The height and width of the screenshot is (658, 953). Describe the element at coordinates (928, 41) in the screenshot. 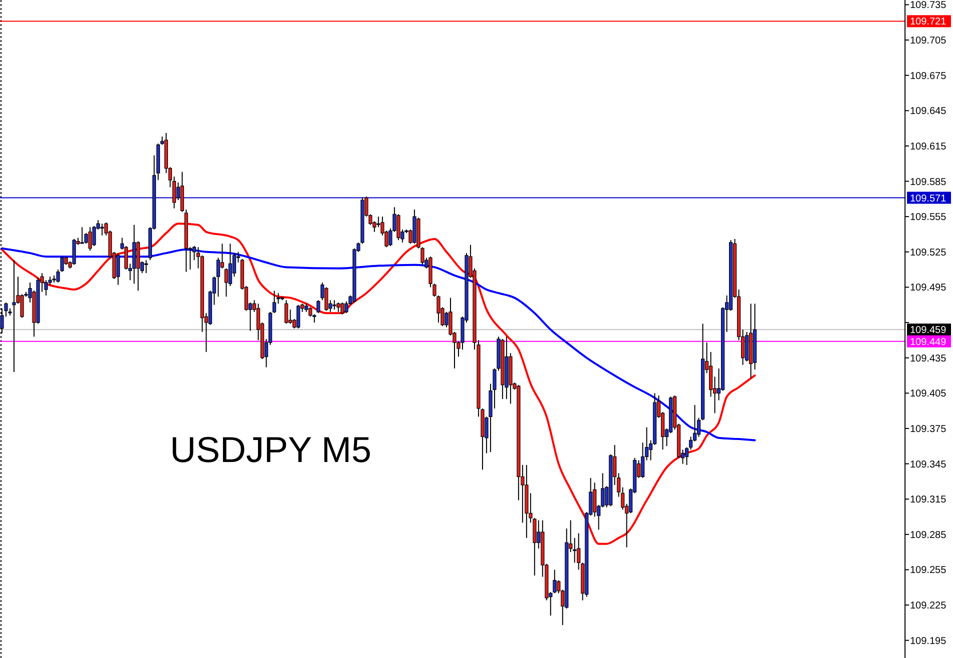

I see `y-tick-label: 109.705` at that location.